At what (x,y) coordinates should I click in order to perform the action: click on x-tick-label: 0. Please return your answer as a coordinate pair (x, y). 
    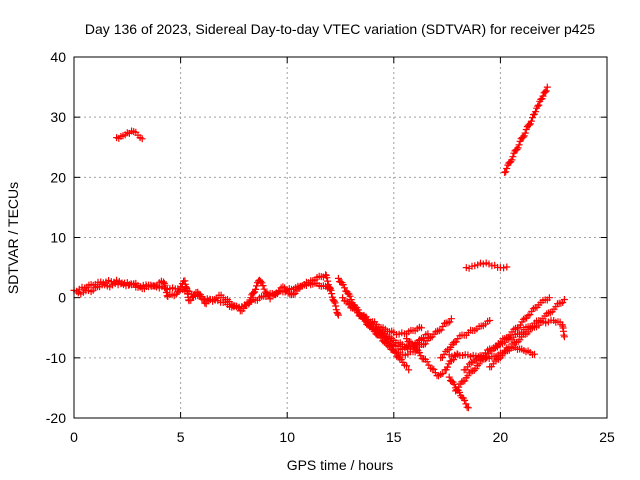
    Looking at the image, I should click on (74, 437).